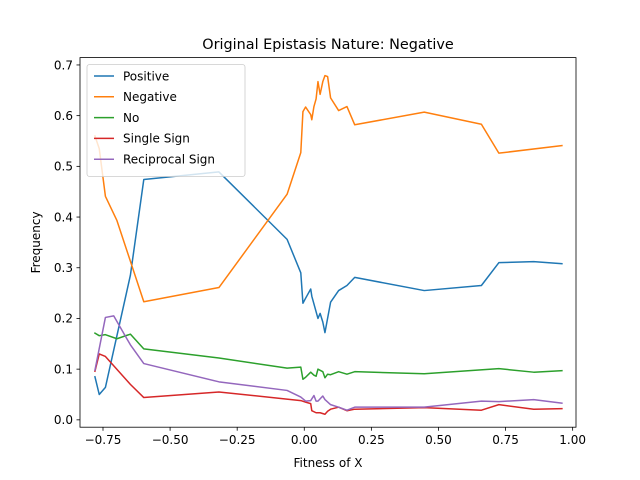  What do you see at coordinates (63, 217) in the screenshot?
I see `y-tick-label: 0.4` at bounding box center [63, 217].